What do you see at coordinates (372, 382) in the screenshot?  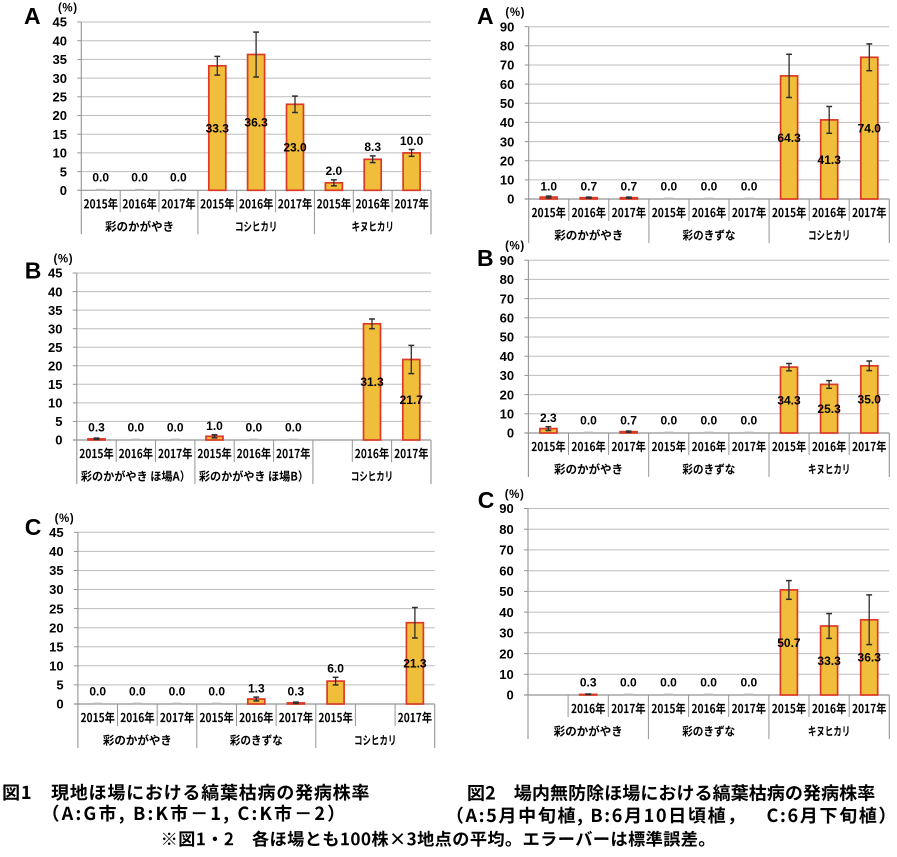 I see `svg-text: 31.3` at bounding box center [372, 382].